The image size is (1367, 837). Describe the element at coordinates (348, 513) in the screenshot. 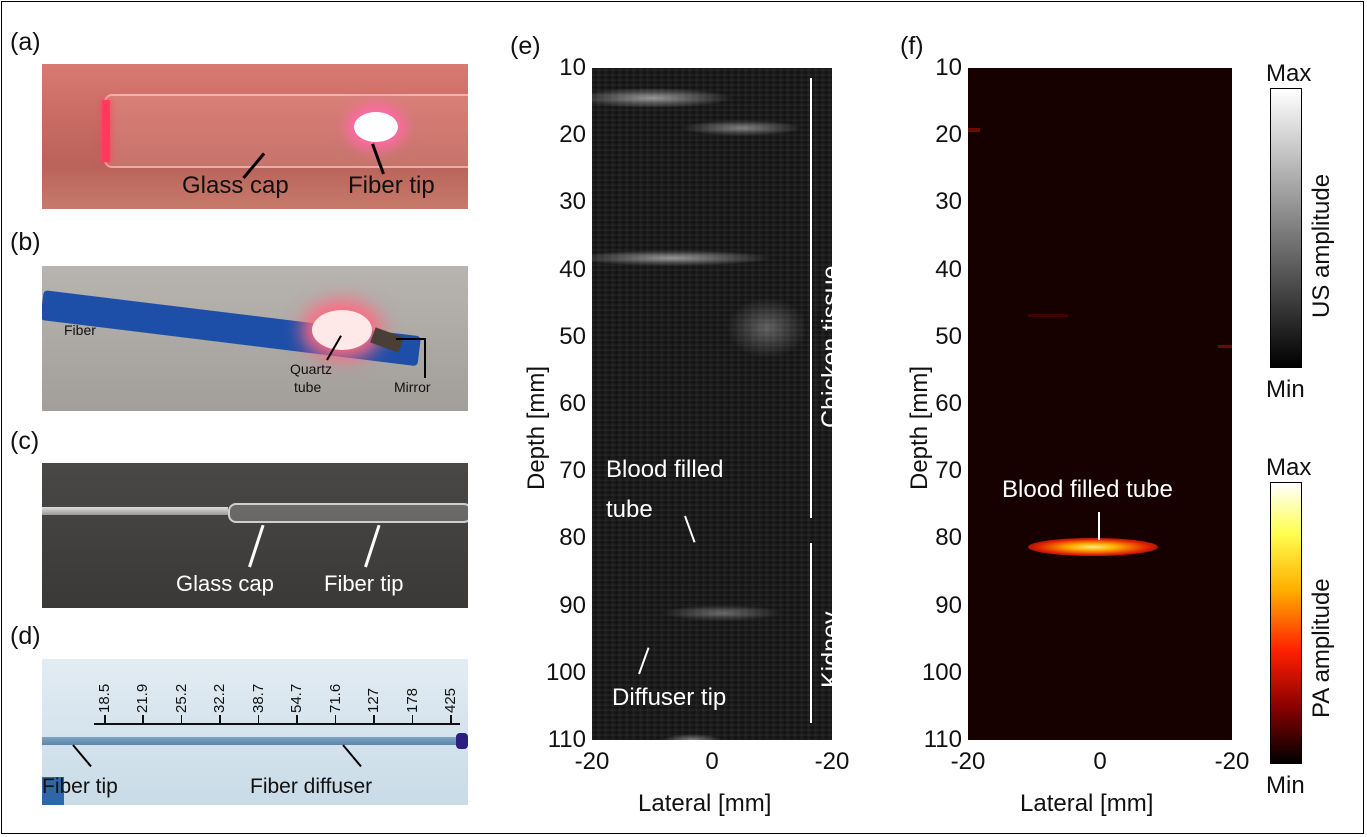

I see `glass-cap` at that location.